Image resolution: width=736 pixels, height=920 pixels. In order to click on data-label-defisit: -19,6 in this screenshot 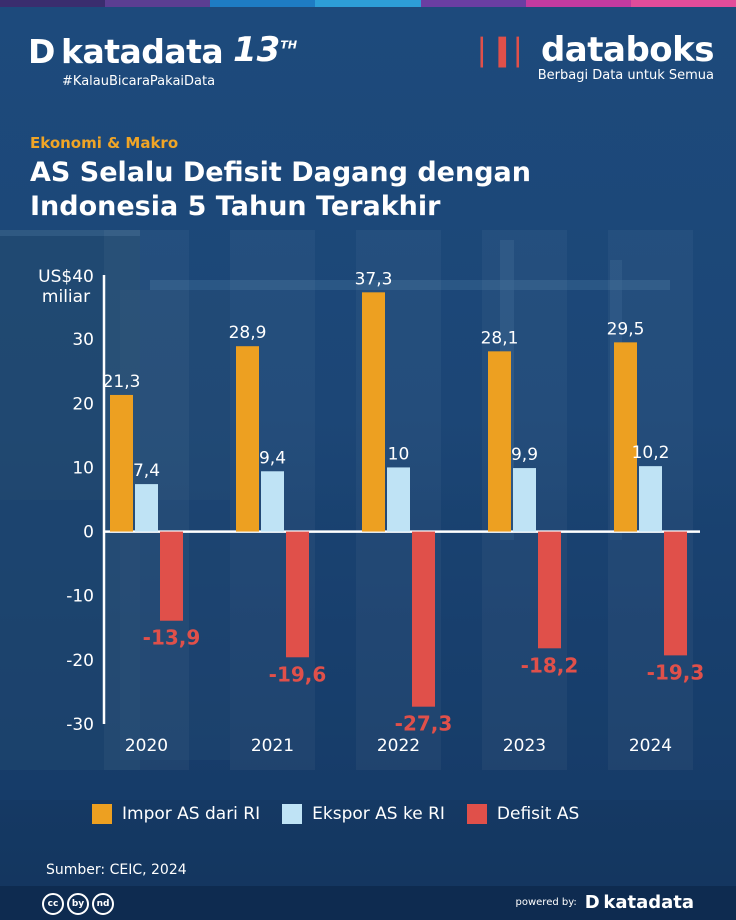, I will do `click(298, 674)`.